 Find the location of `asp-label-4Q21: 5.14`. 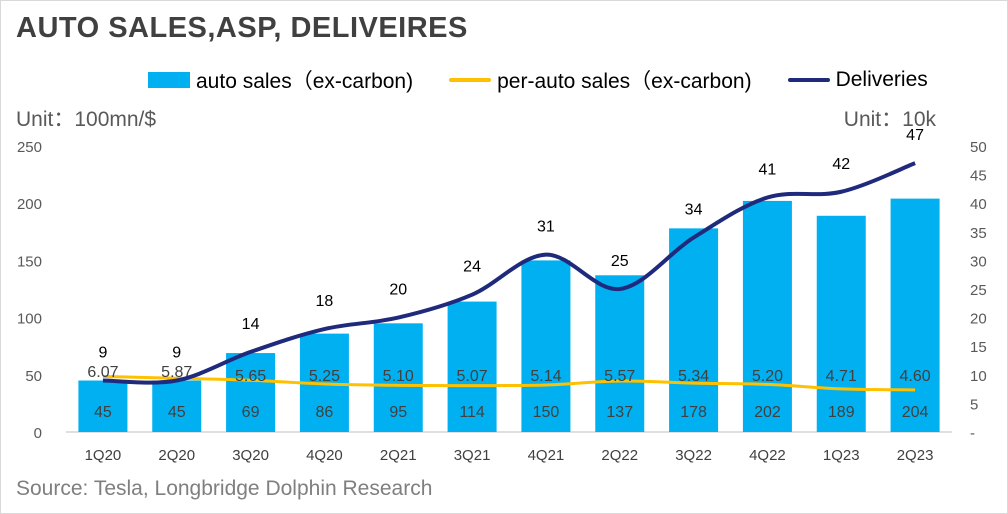

asp-label-4Q21: 5.14 is located at coordinates (545, 376).